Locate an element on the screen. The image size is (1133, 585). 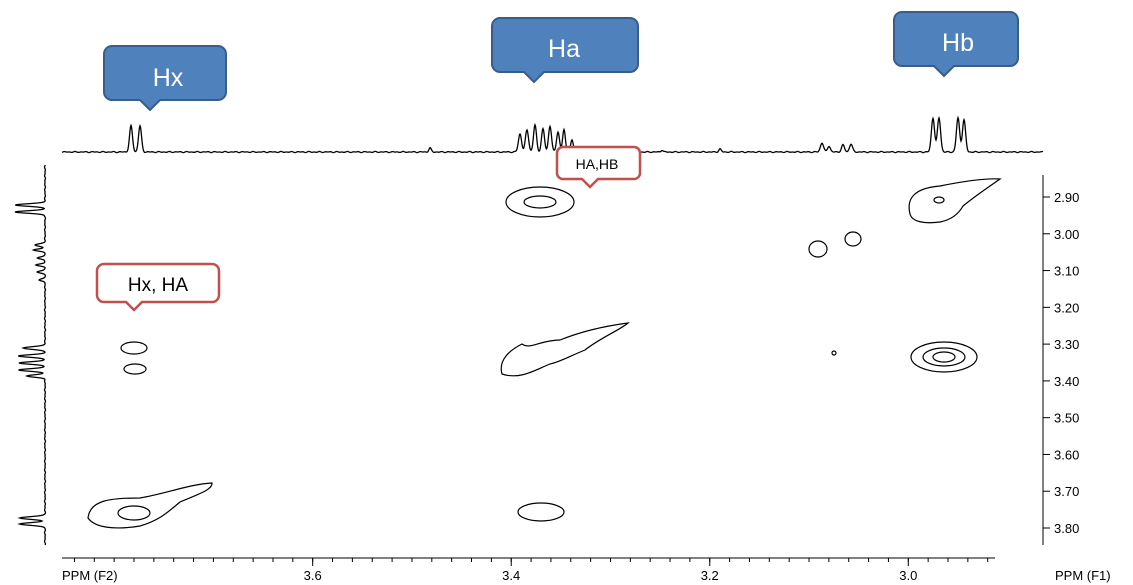
y-tick-label: 3.50 is located at coordinates (1066, 418).